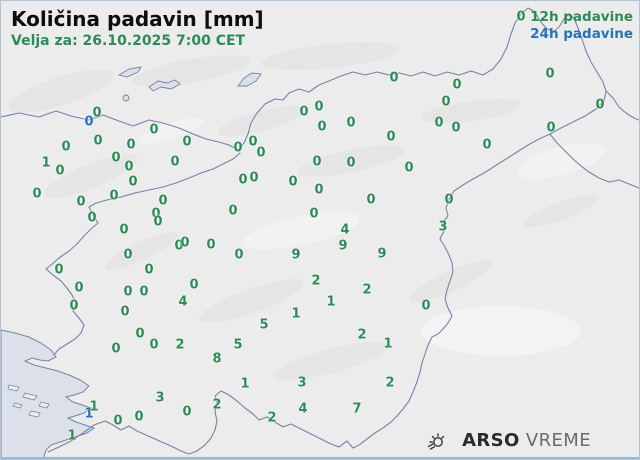 Image resolution: width=640 pixels, height=460 pixels. What do you see at coordinates (189, 84) in the screenshot?
I see `lakes` at bounding box center [189, 84].